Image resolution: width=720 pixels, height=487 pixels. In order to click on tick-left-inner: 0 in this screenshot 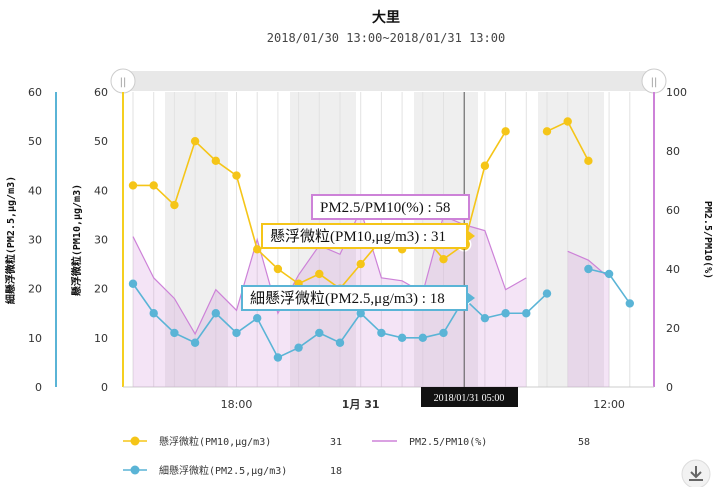, I will do `click(104, 387)`.